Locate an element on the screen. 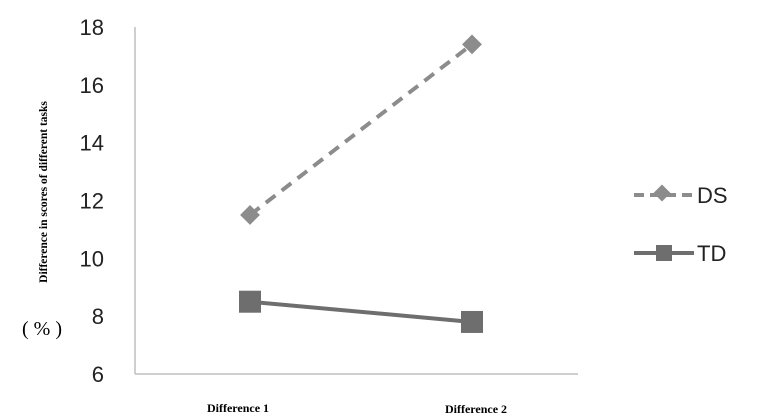 The image size is (759, 415). y-tick-label: 12 is located at coordinates (92, 201).